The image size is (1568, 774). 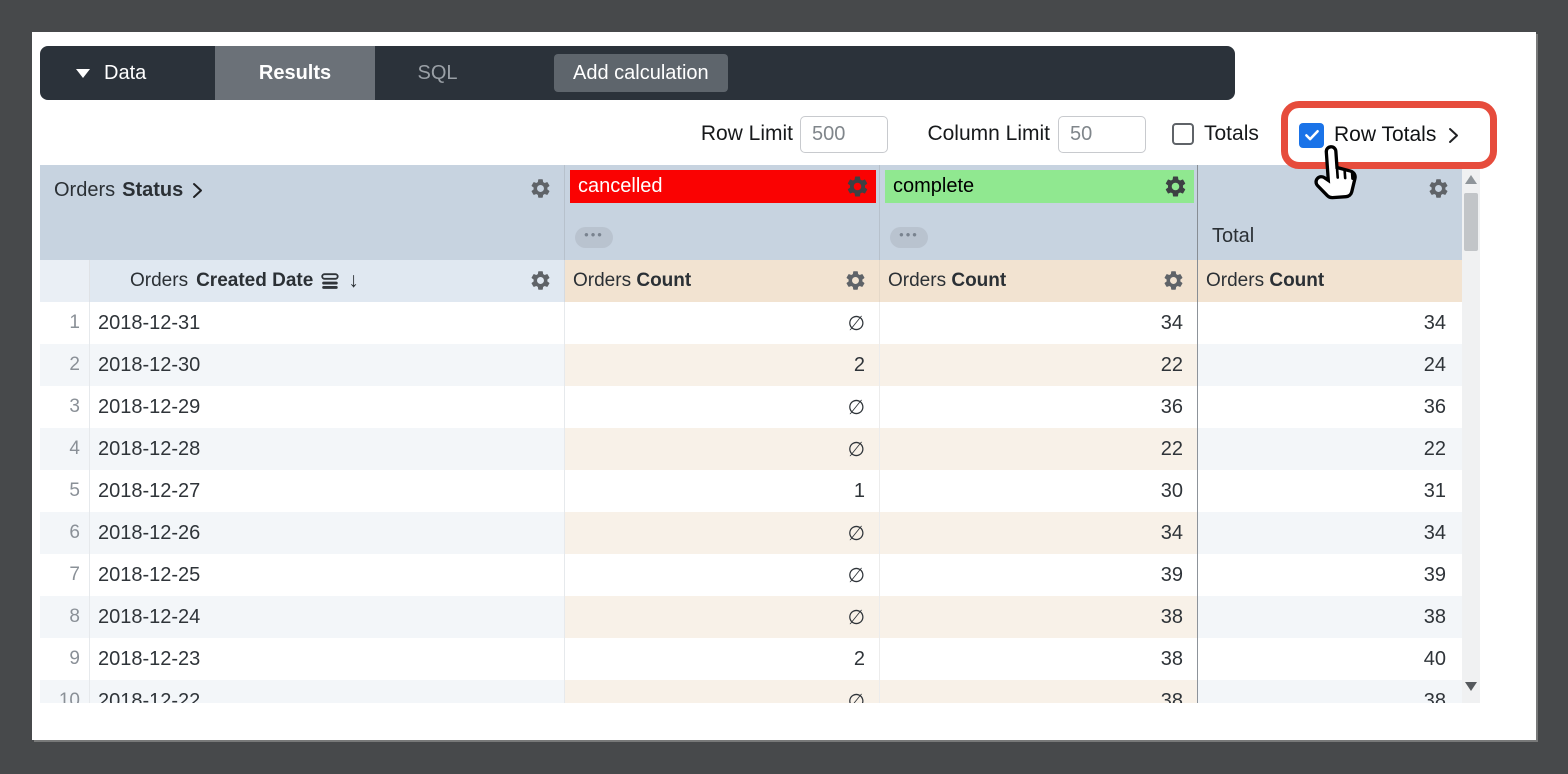 I want to click on row-totals-checkbox, so click(x=1311, y=135).